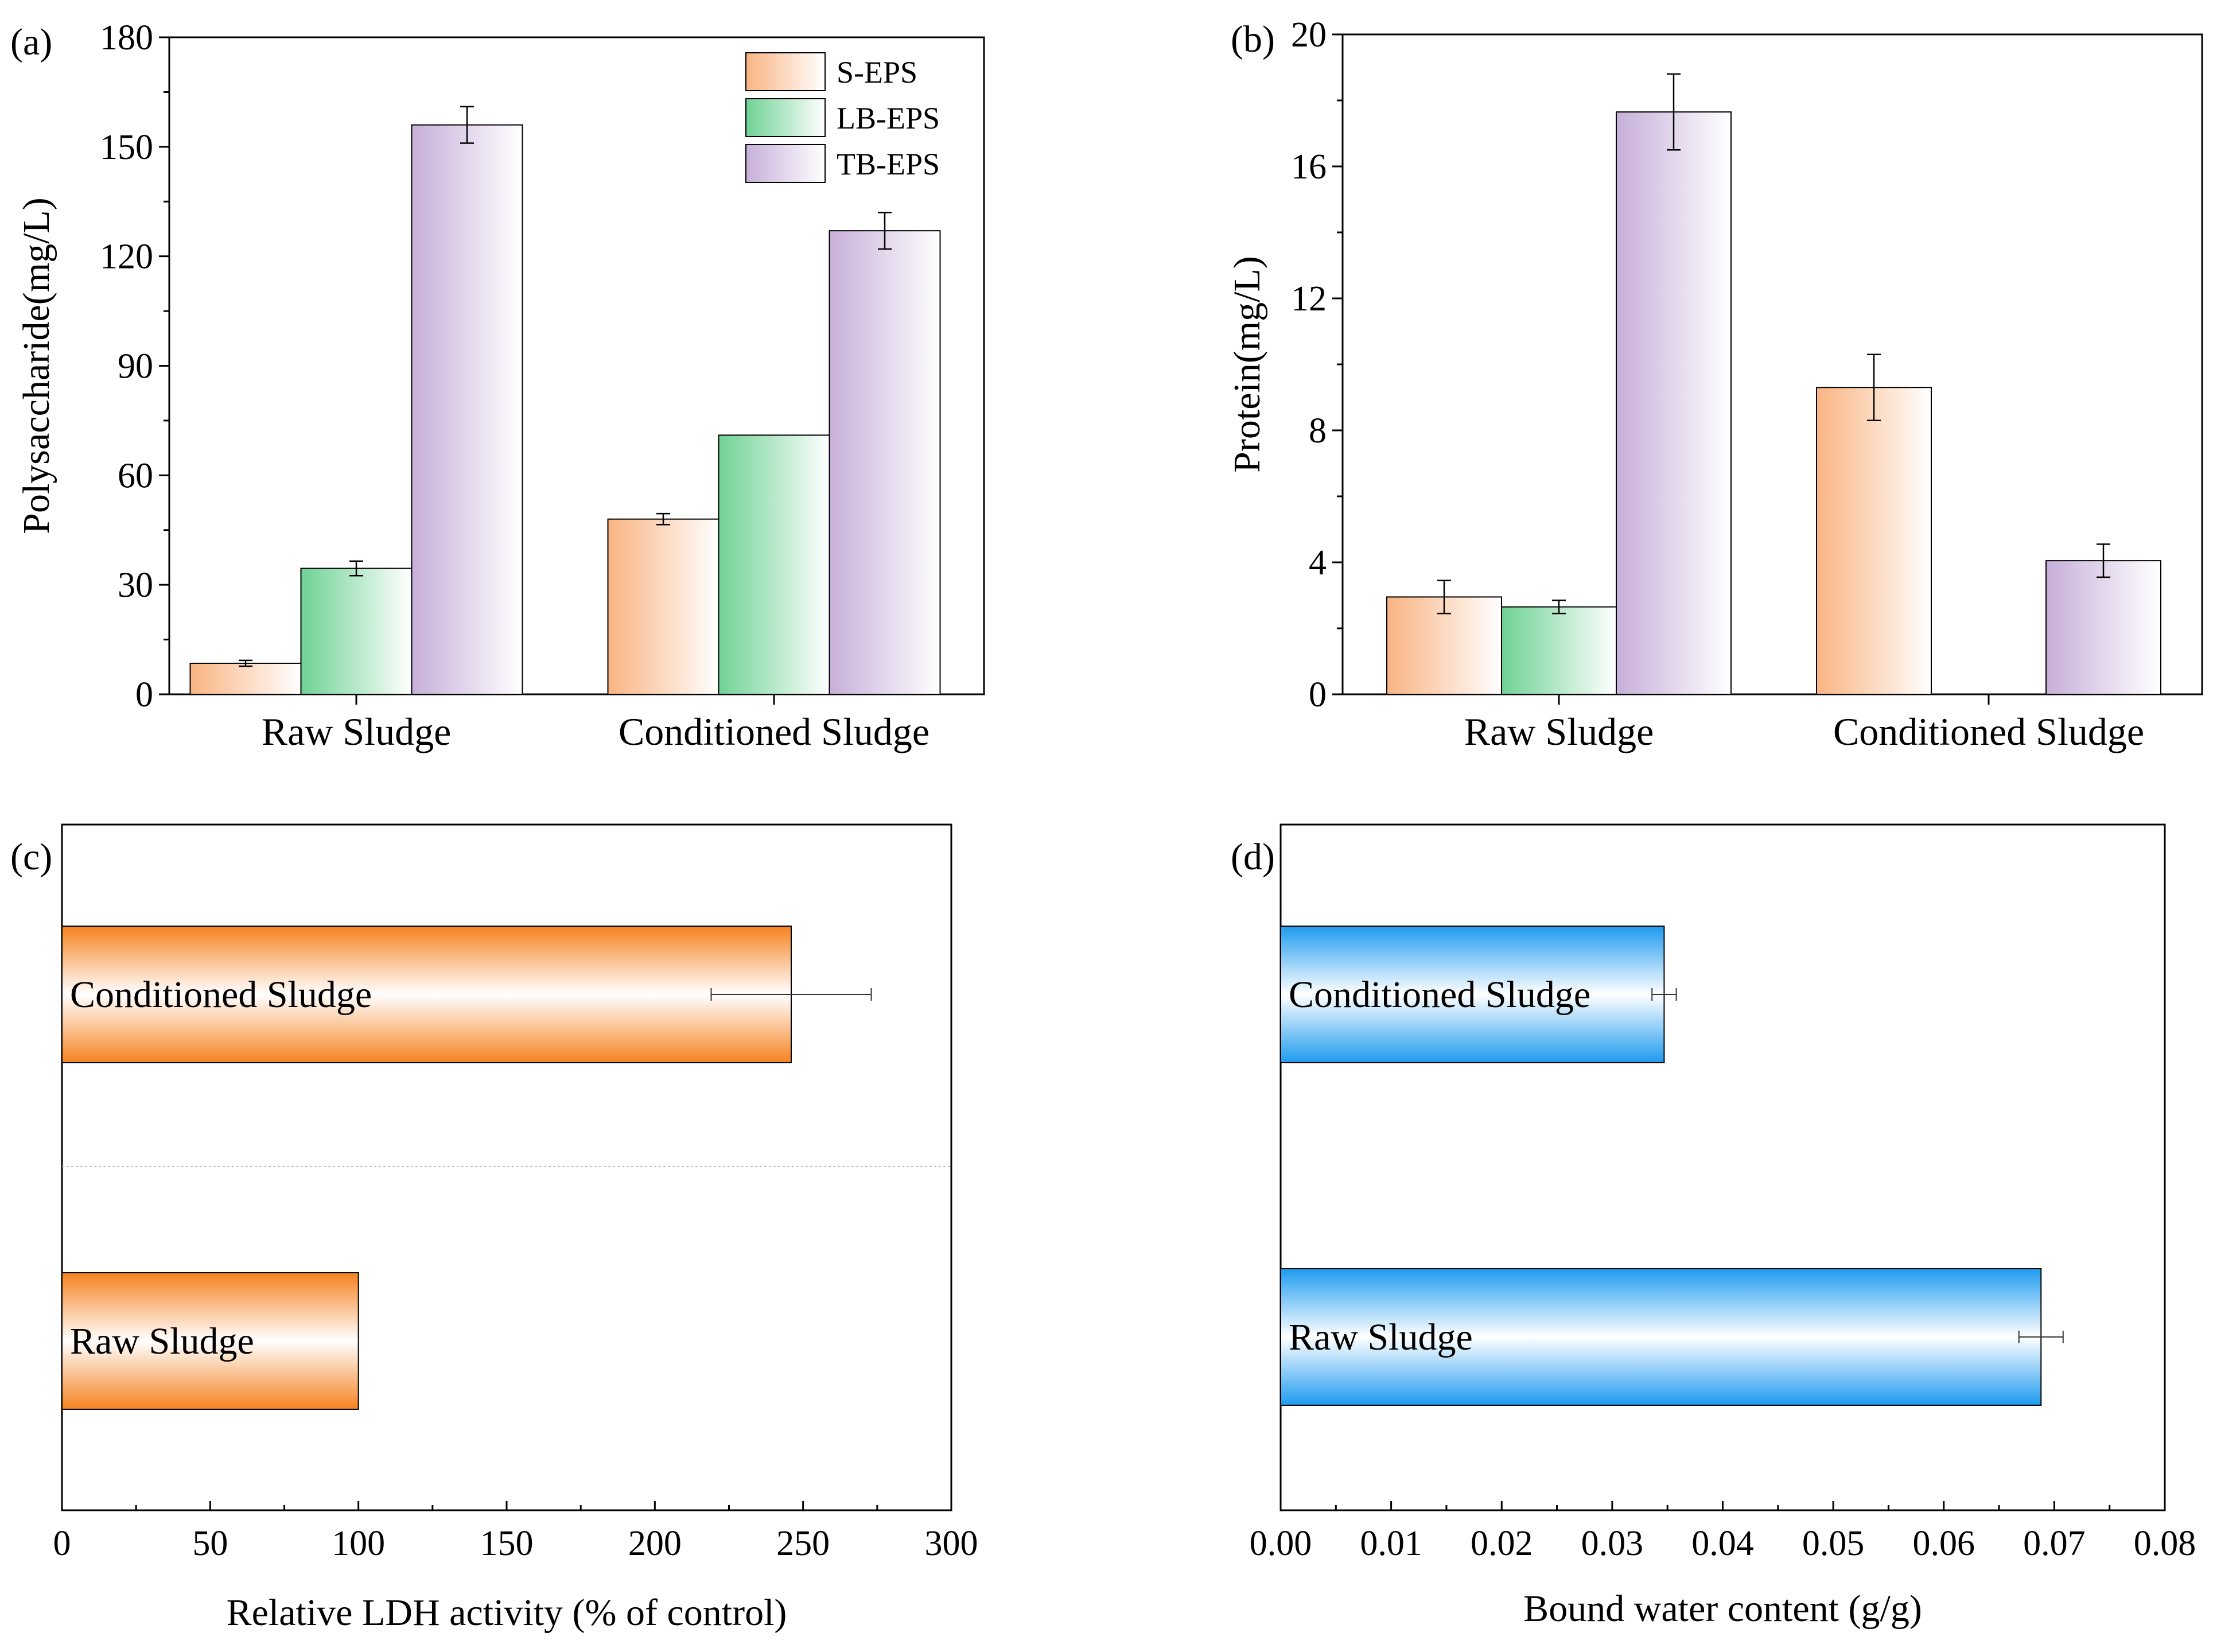  Describe the element at coordinates (210, 1543) in the screenshot. I see `x-tick-label: 50` at that location.